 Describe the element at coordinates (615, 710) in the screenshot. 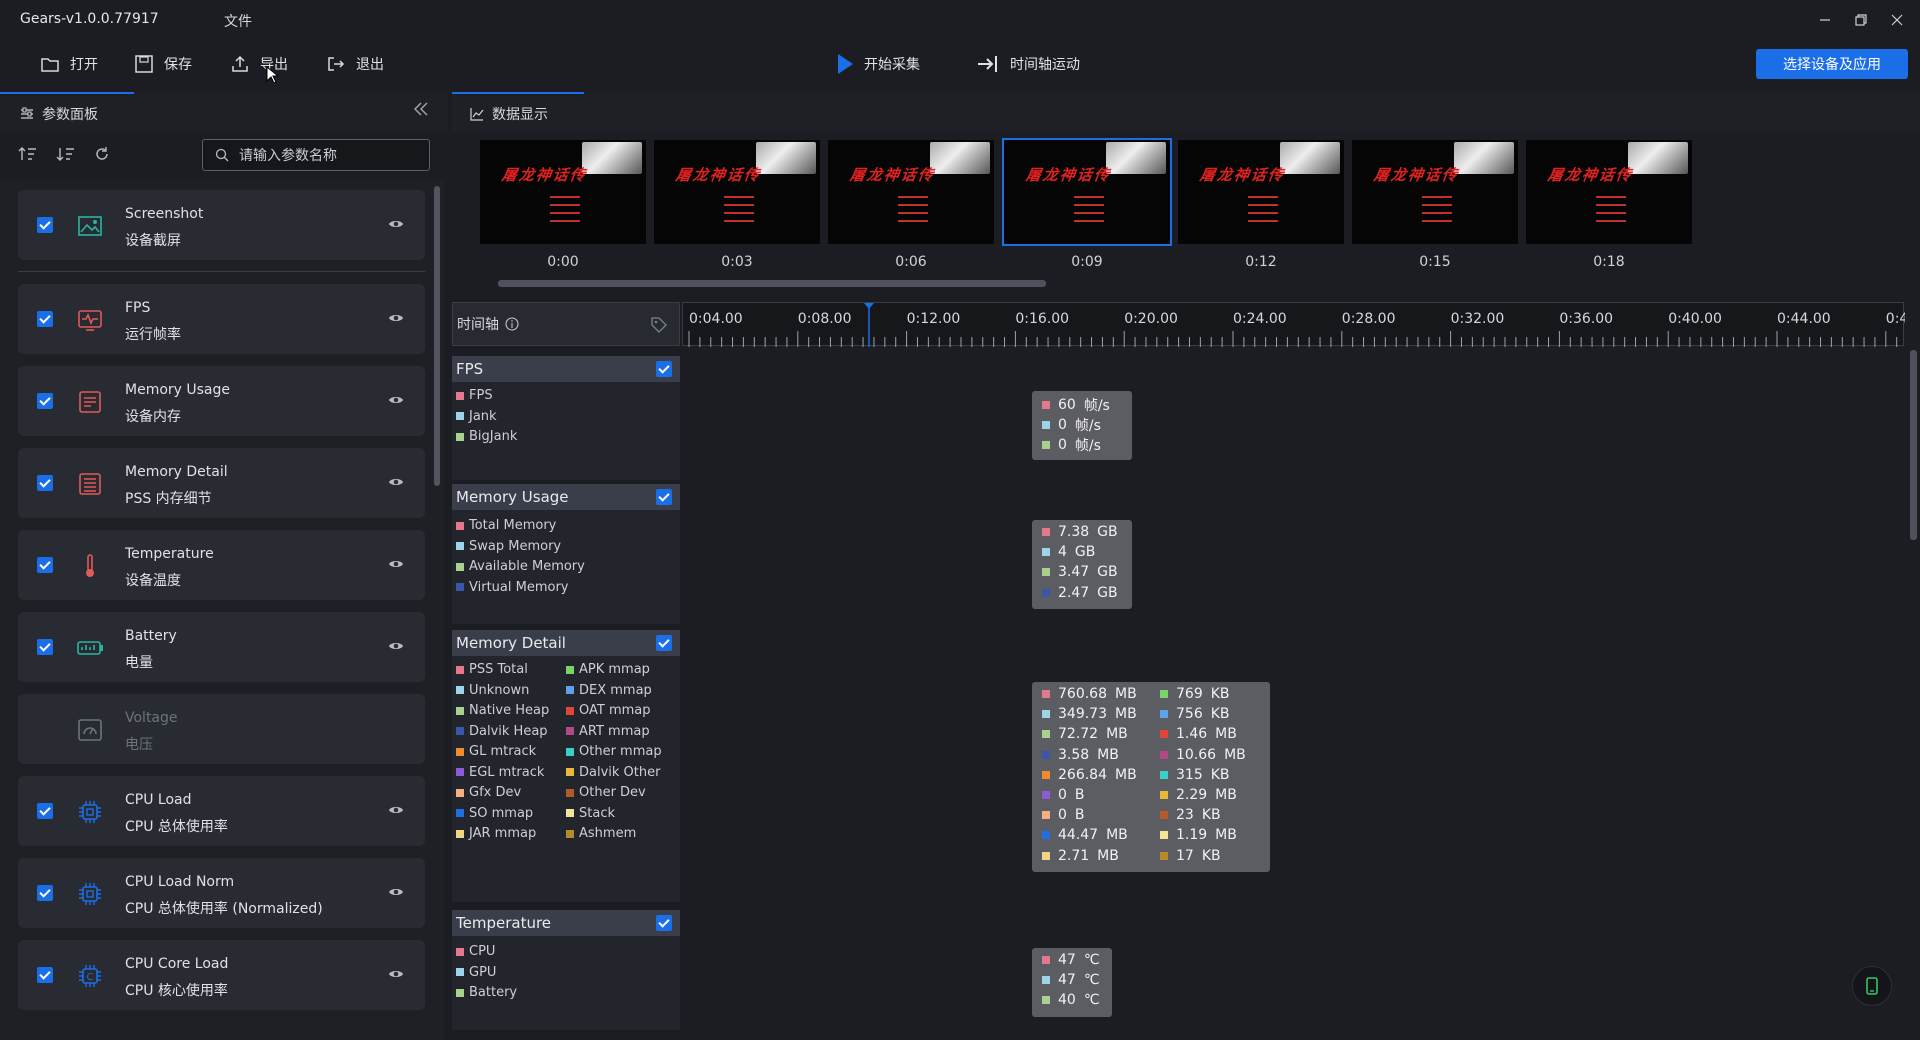

I see `legend-label: OAT mmap` at that location.